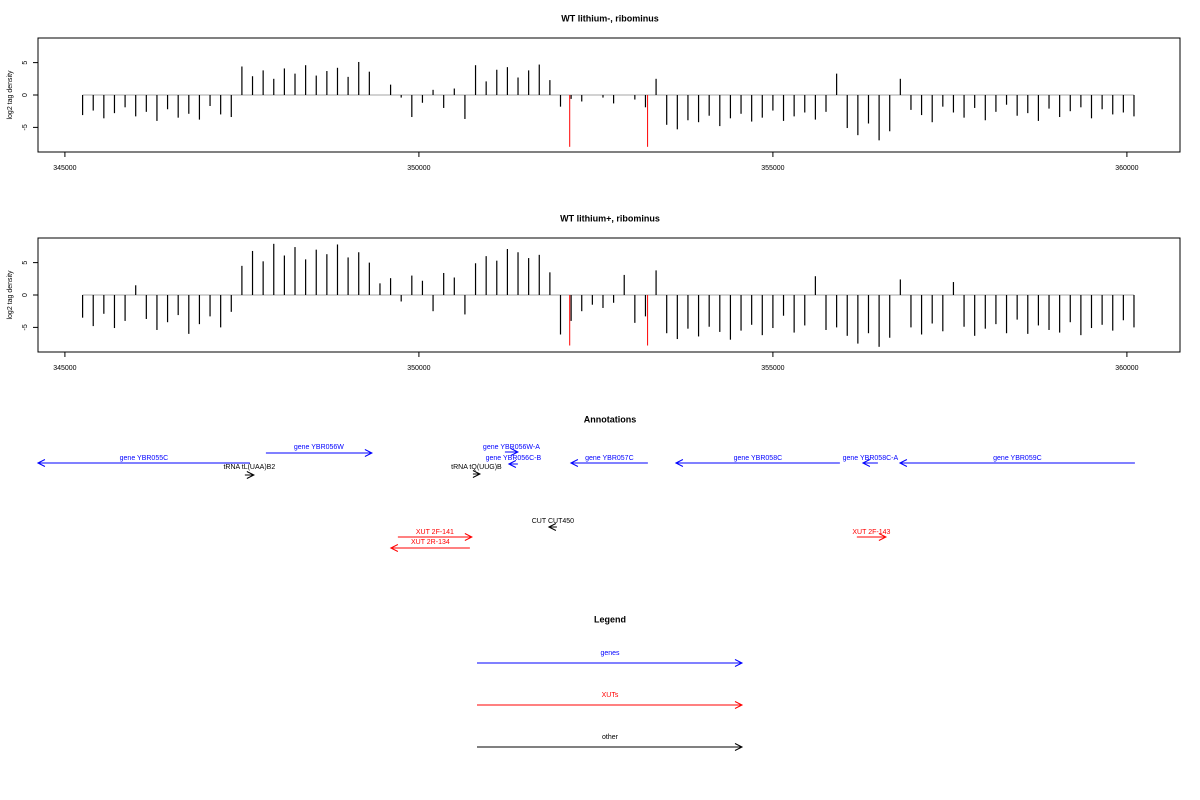 The image size is (1200, 800). I want to click on annotation-label: gene YBR056C-B, so click(514, 458).